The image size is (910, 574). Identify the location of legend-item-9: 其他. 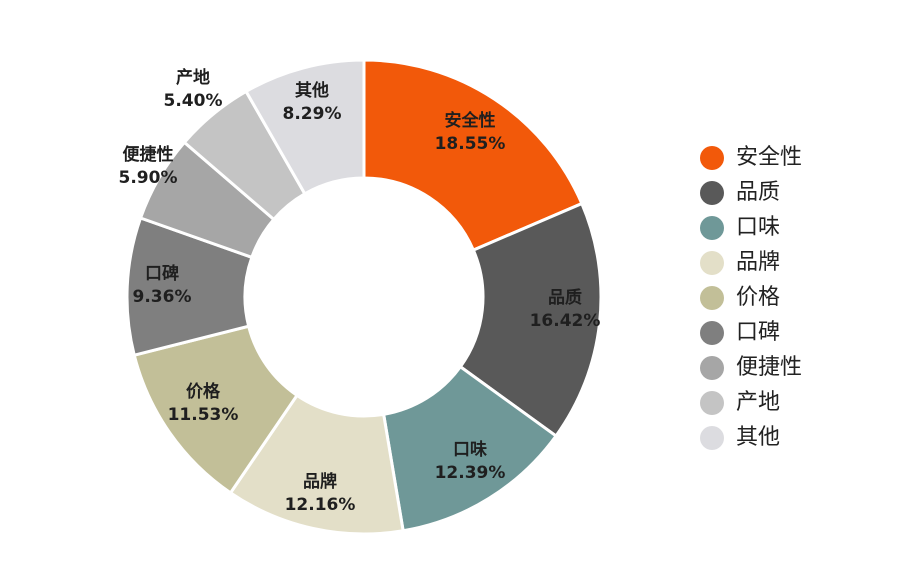
(751, 437).